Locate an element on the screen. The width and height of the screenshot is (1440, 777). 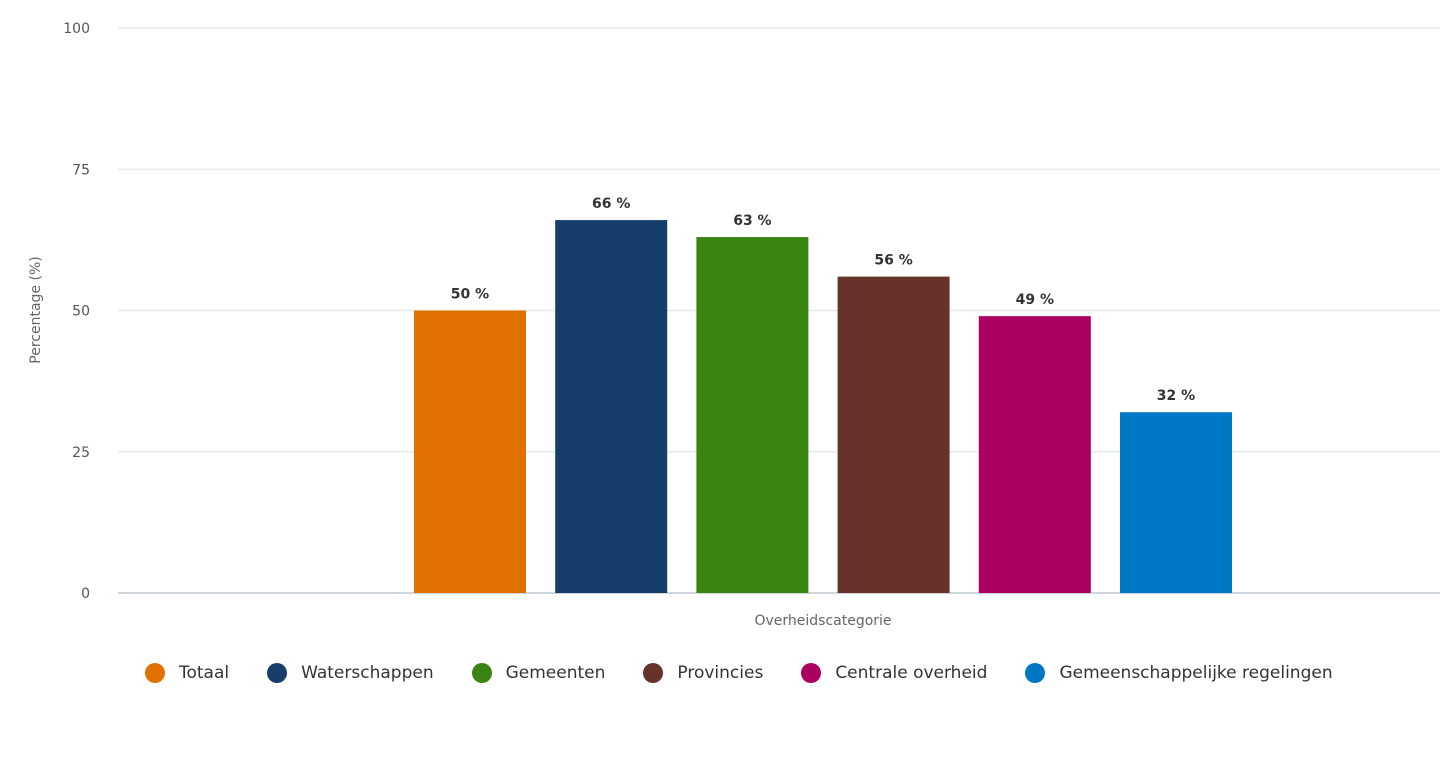
y-axis-title: Percentage (%) is located at coordinates (36, 309).